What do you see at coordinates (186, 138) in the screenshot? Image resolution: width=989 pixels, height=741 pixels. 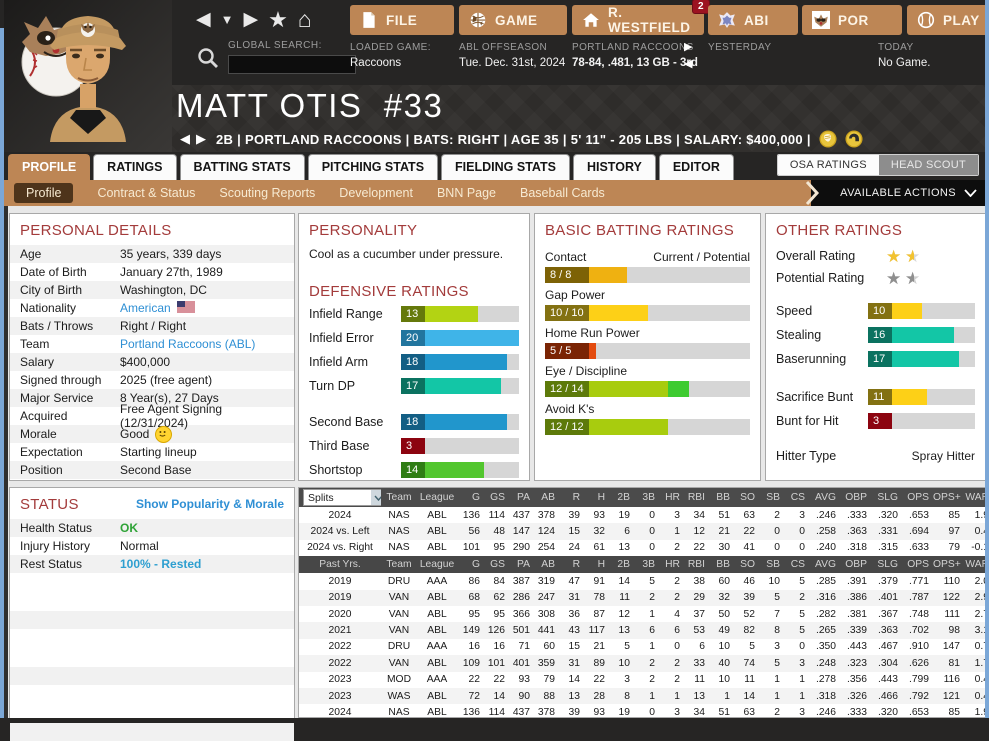 I see `prev-player-icon: ◀` at bounding box center [186, 138].